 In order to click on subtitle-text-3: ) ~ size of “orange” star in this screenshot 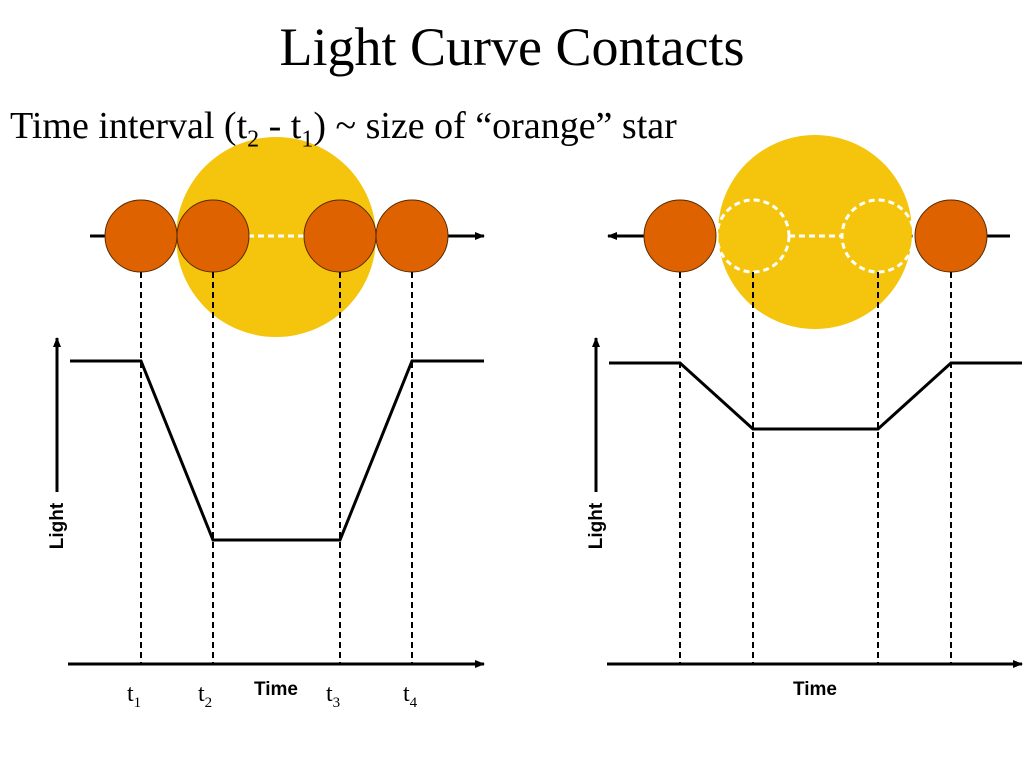, I will do `click(495, 126)`.